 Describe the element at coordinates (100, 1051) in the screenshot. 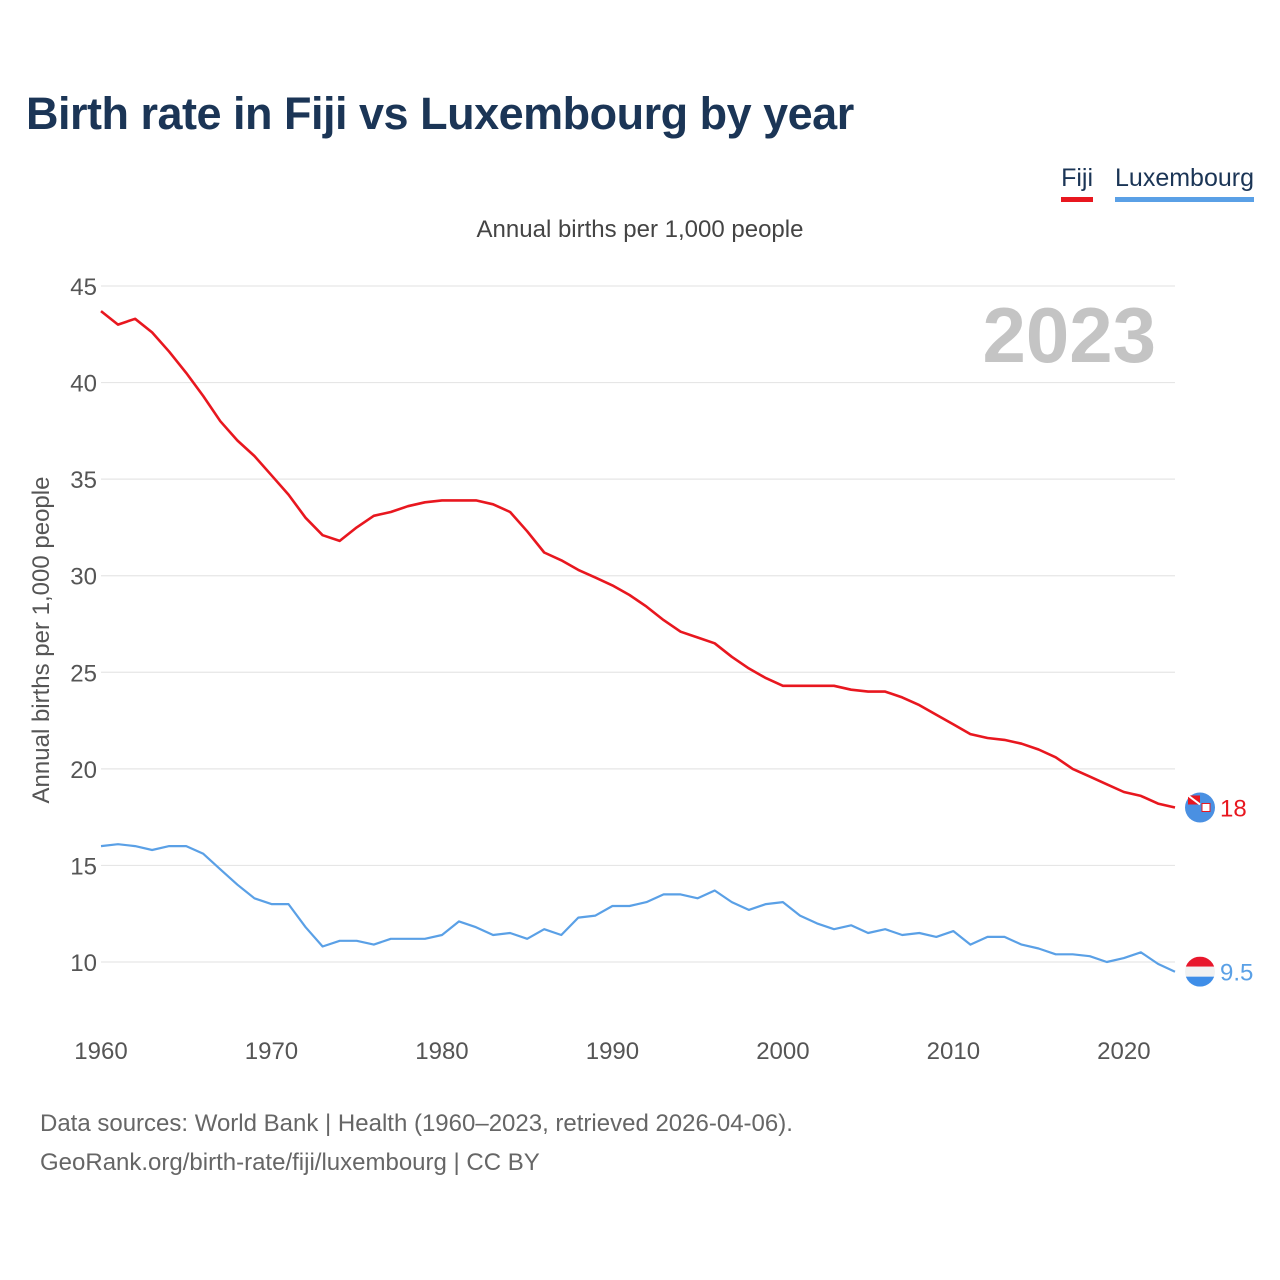

I see `x-tick-label-1960: 1960` at that location.